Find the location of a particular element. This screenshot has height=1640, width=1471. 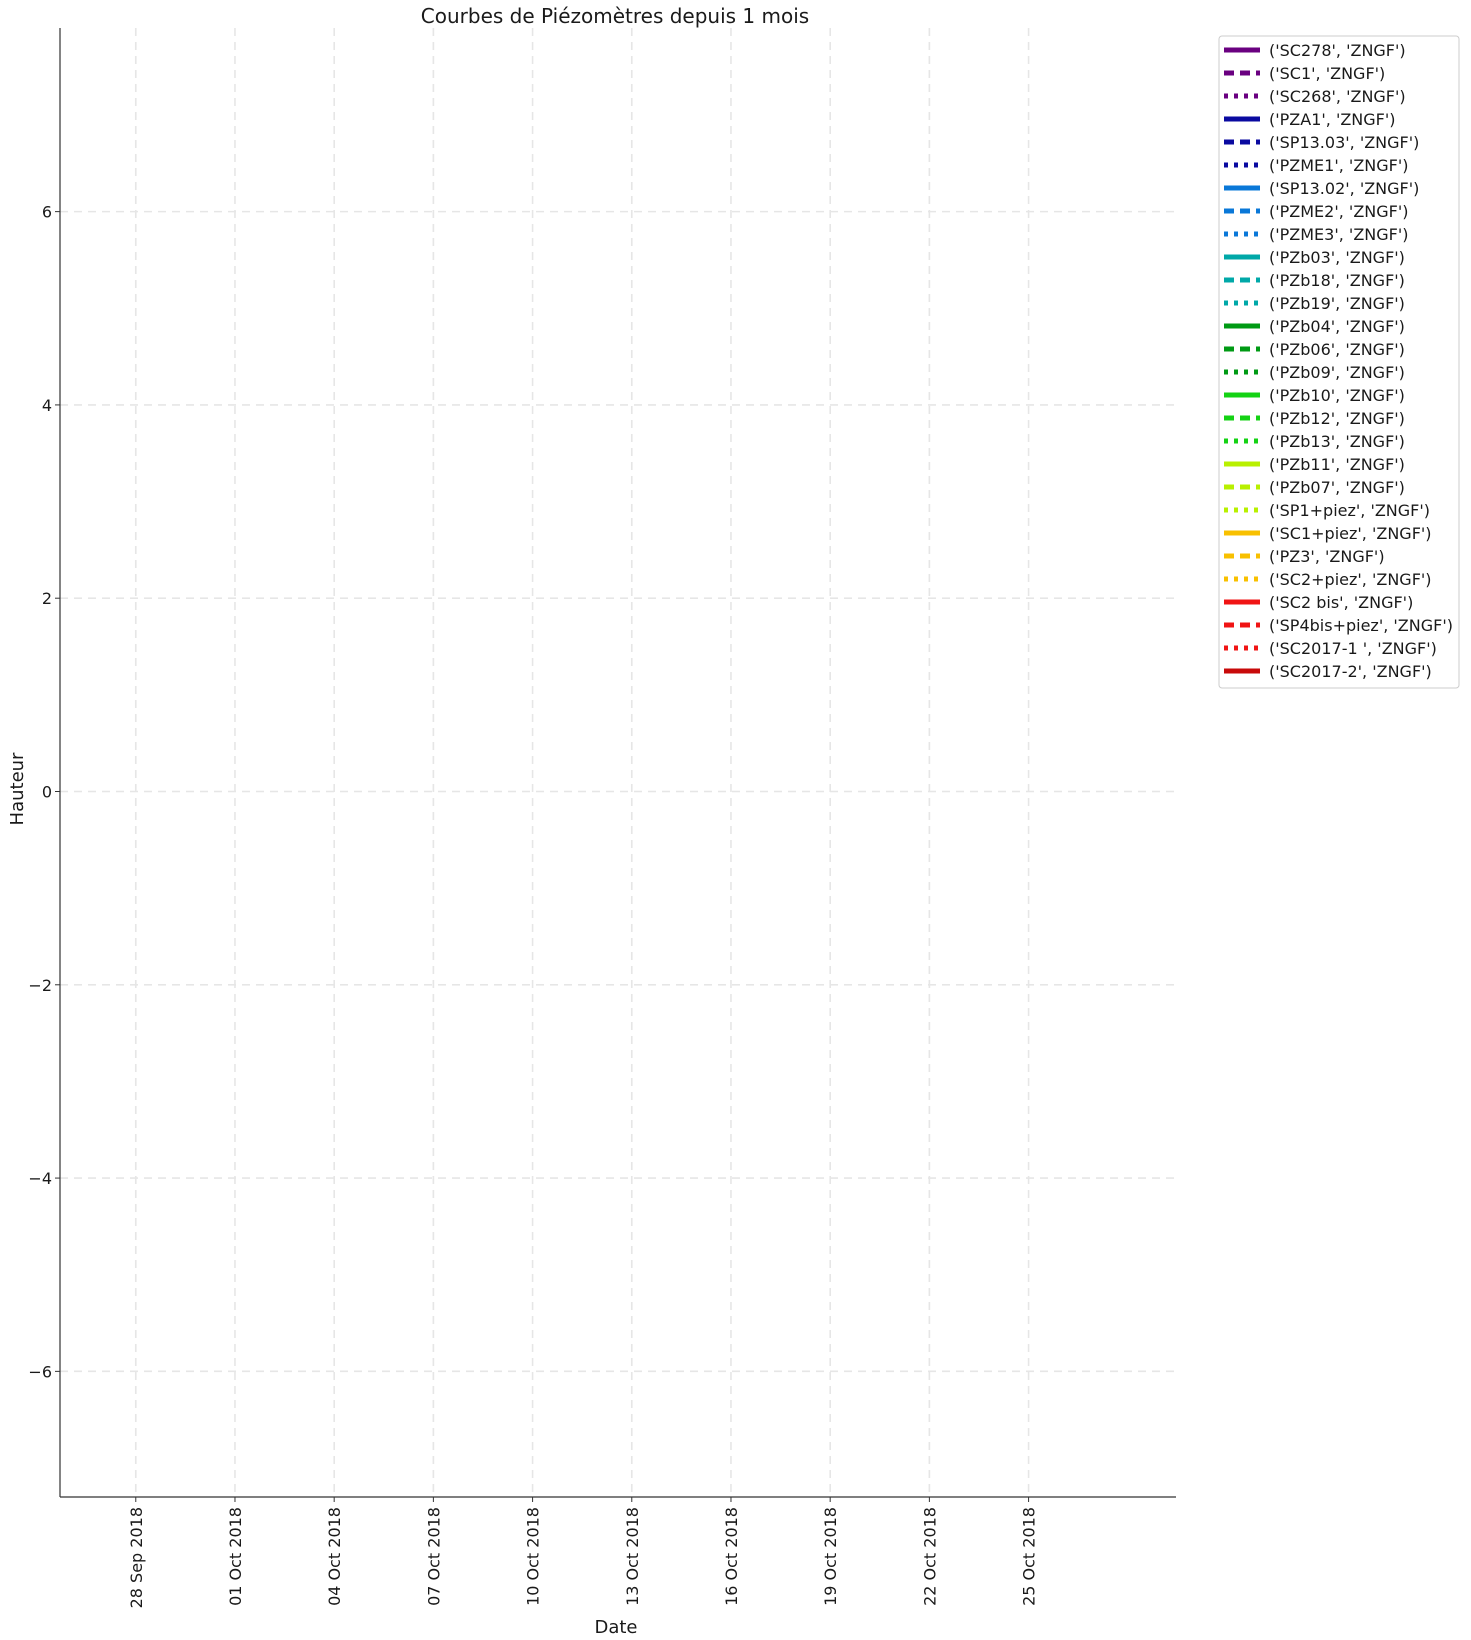

legend-label: ('SC2+piez', 'ZNGF') is located at coordinates (1350, 579).